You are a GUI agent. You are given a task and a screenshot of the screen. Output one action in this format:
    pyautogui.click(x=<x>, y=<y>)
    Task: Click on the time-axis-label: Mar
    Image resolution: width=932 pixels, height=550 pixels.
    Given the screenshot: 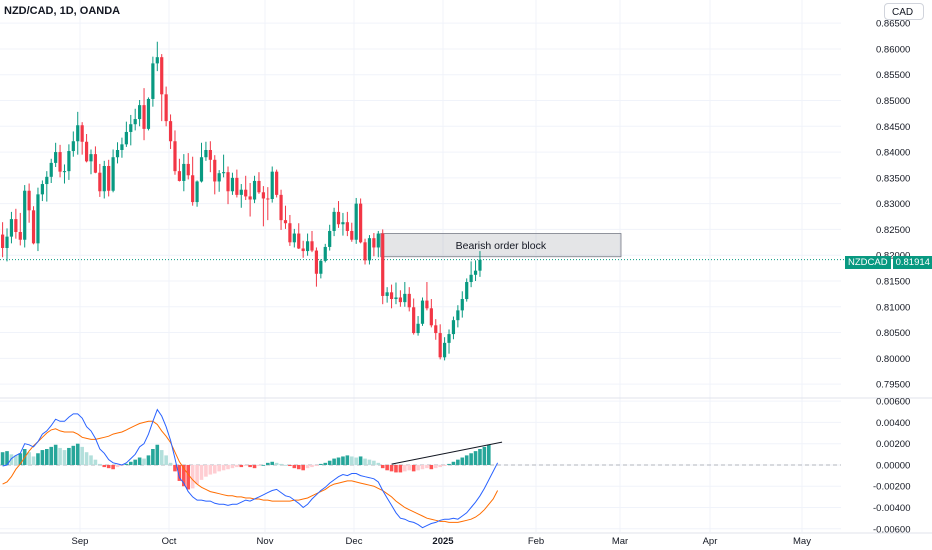 What is the action you would take?
    pyautogui.click(x=620, y=541)
    